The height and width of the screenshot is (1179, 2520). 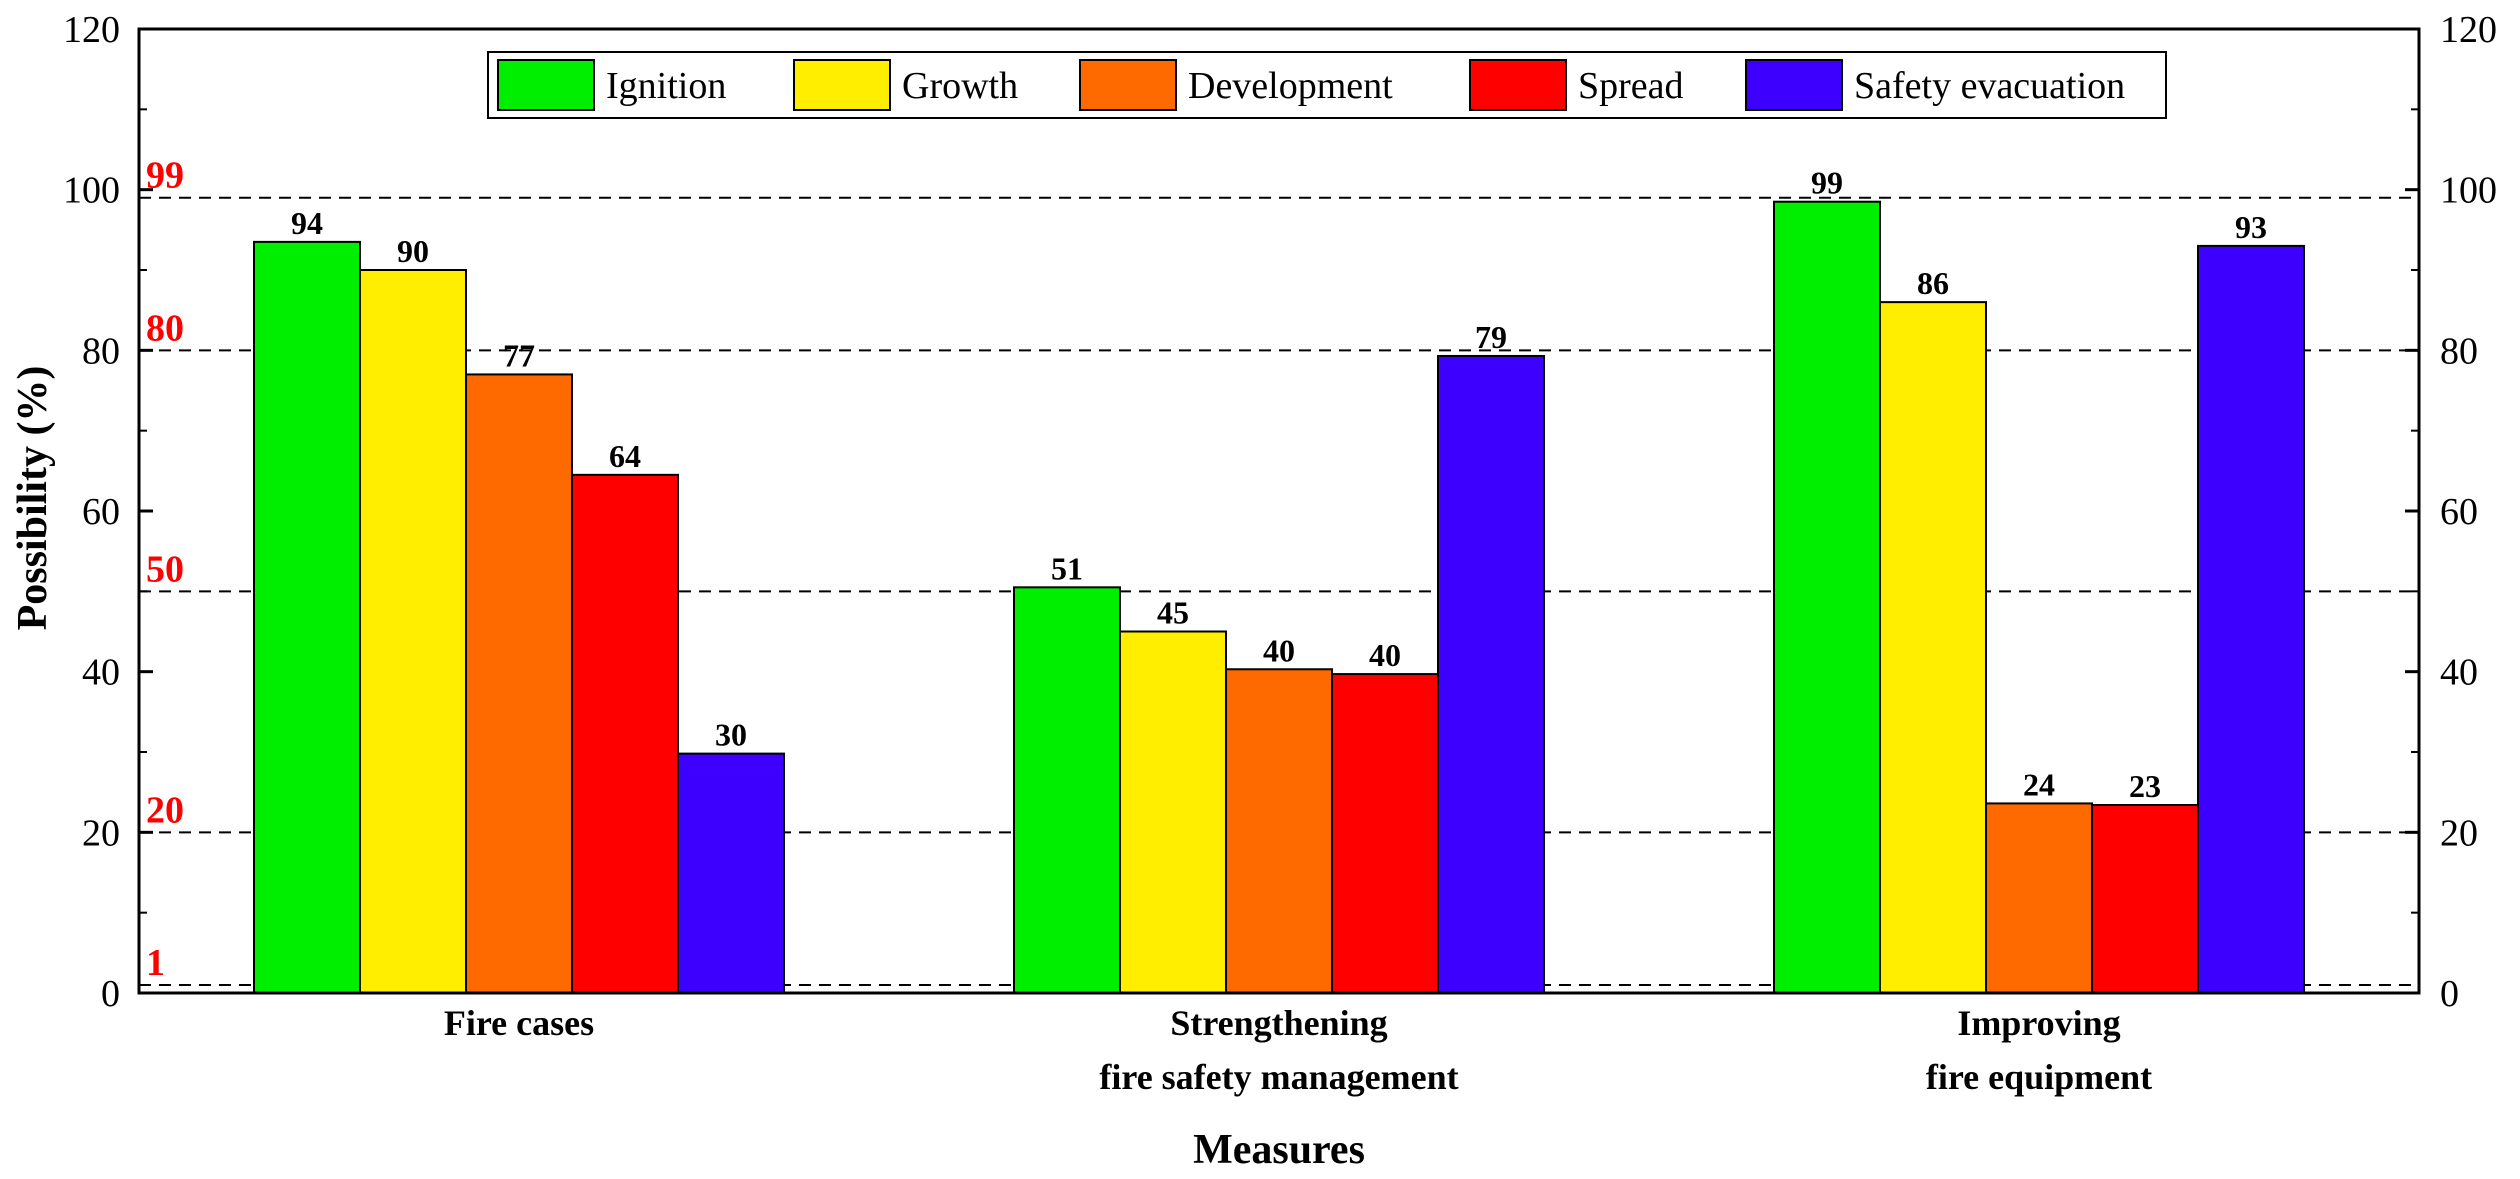 I want to click on legend-swatch-safety-evacuation, so click(x=1794, y=85).